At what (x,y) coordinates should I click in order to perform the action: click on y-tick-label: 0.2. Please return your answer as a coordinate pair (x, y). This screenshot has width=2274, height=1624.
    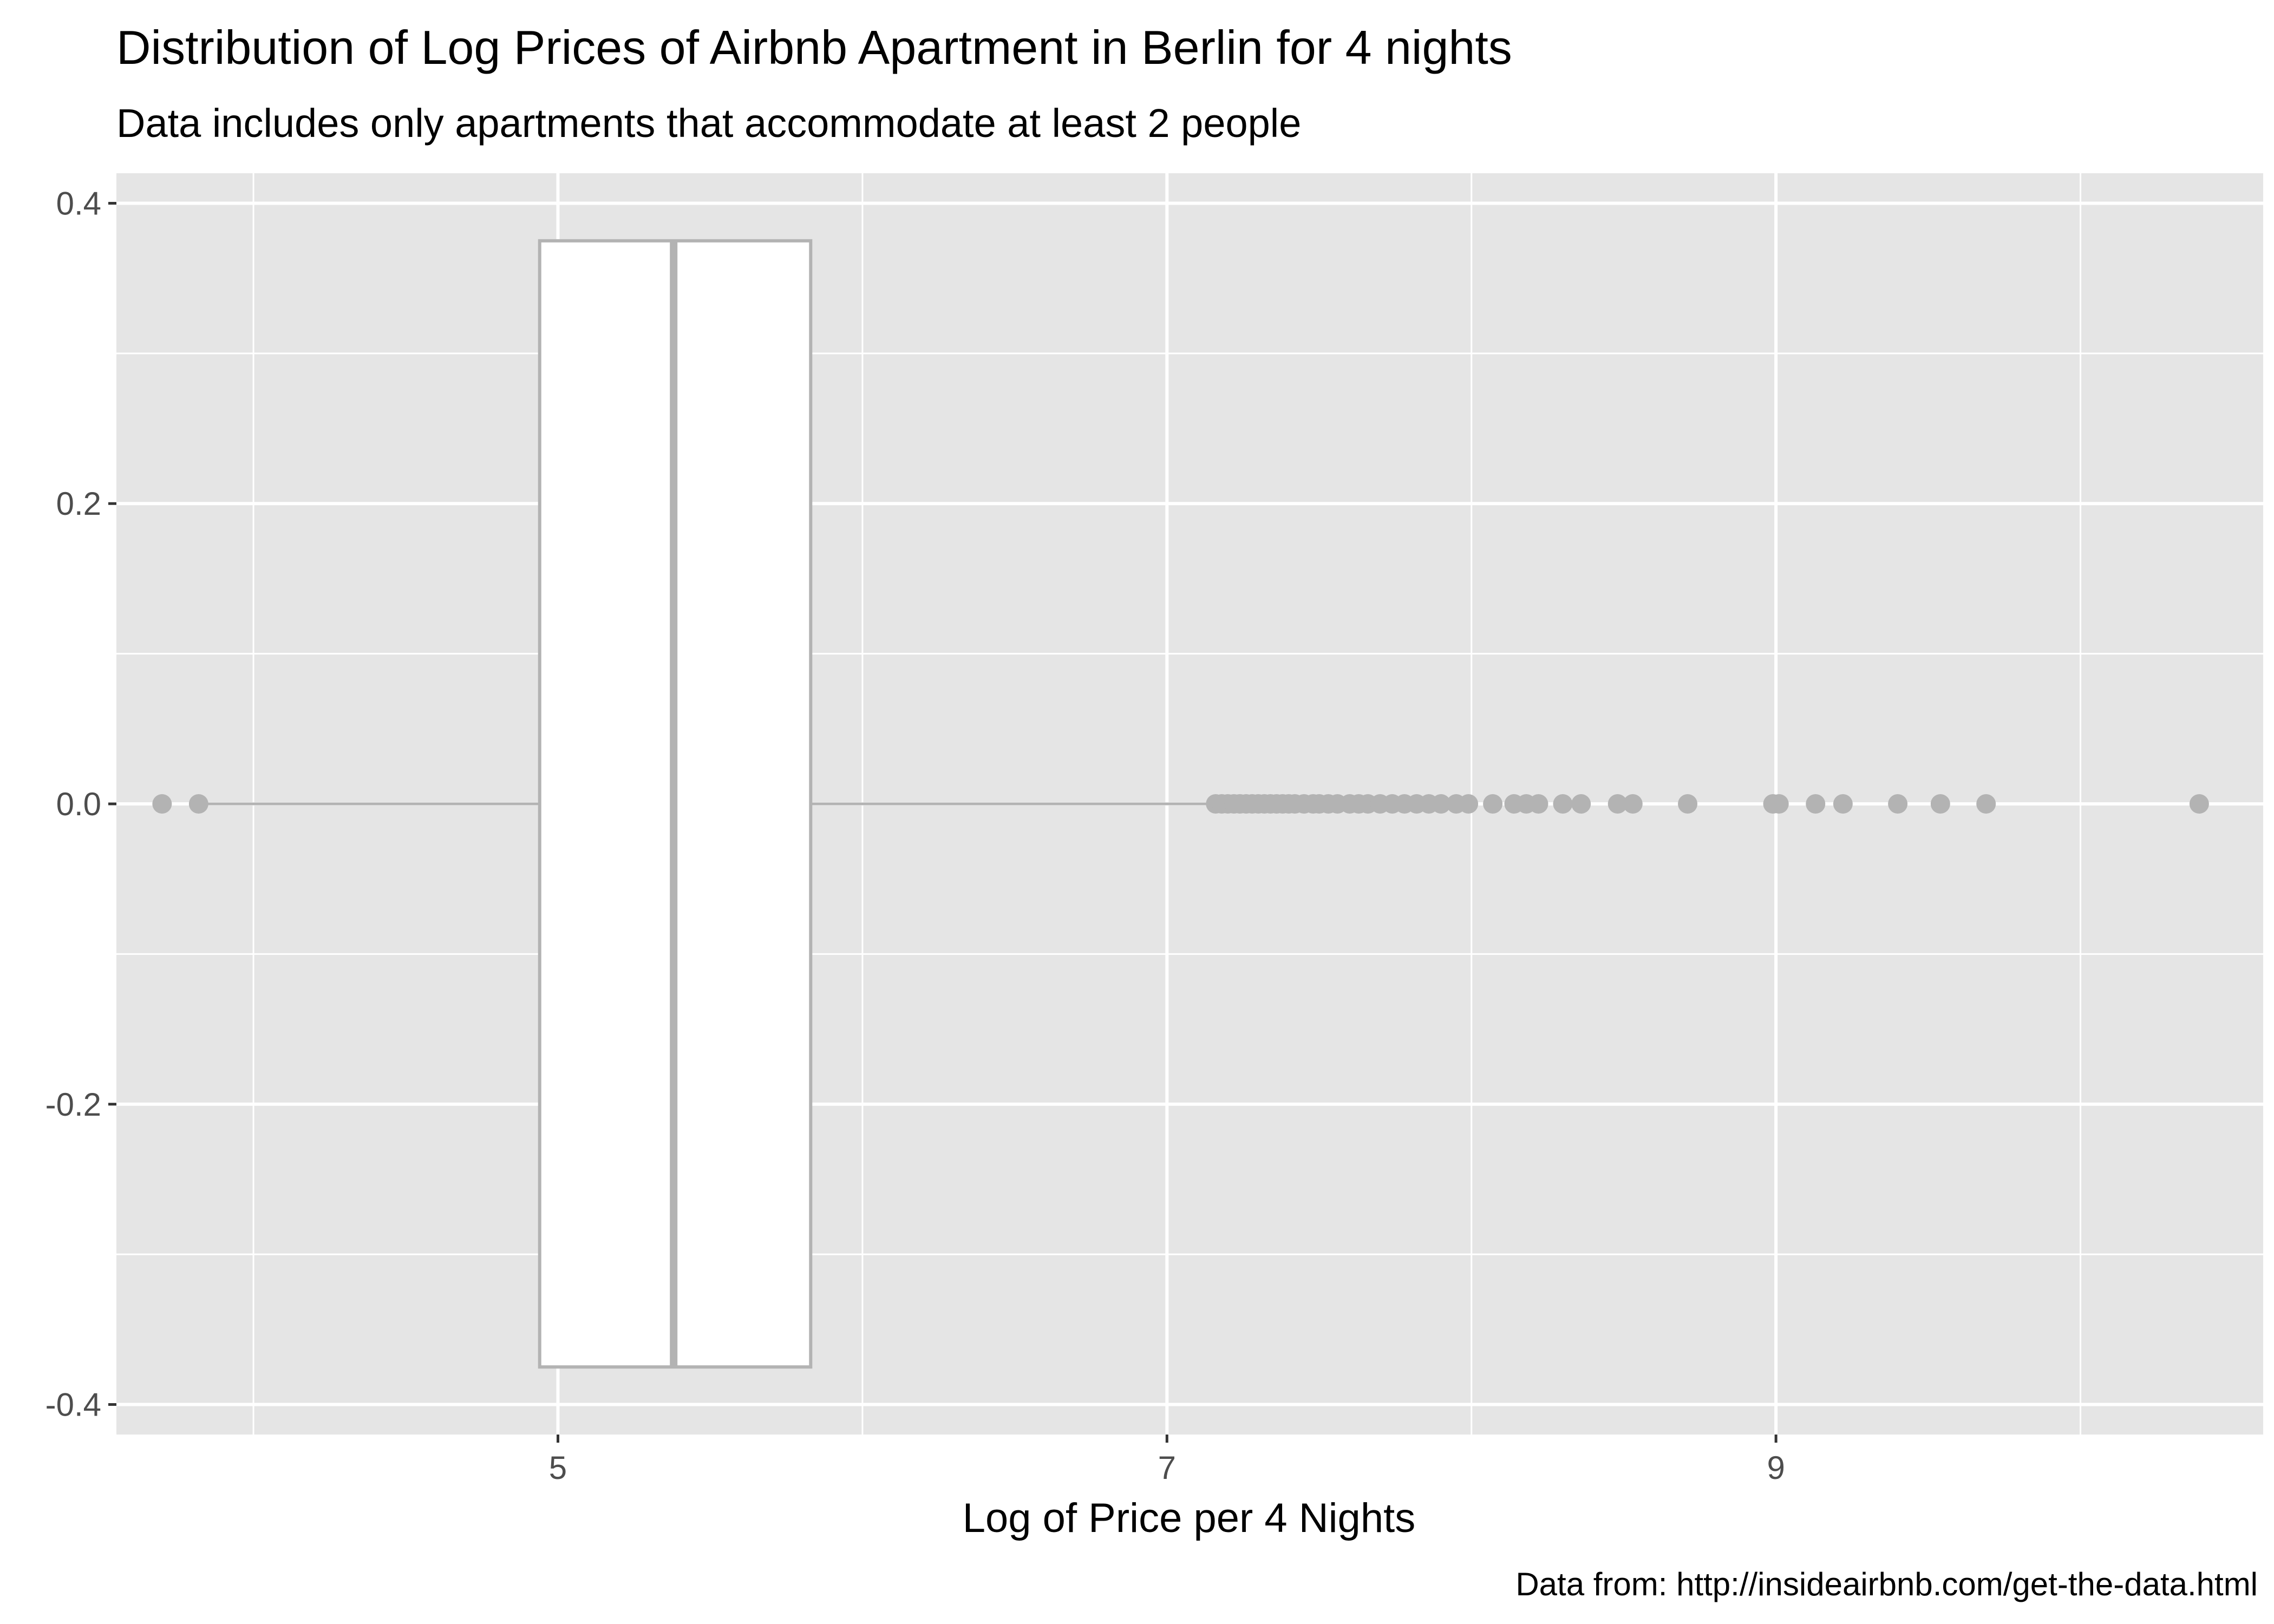
    Looking at the image, I should click on (79, 504).